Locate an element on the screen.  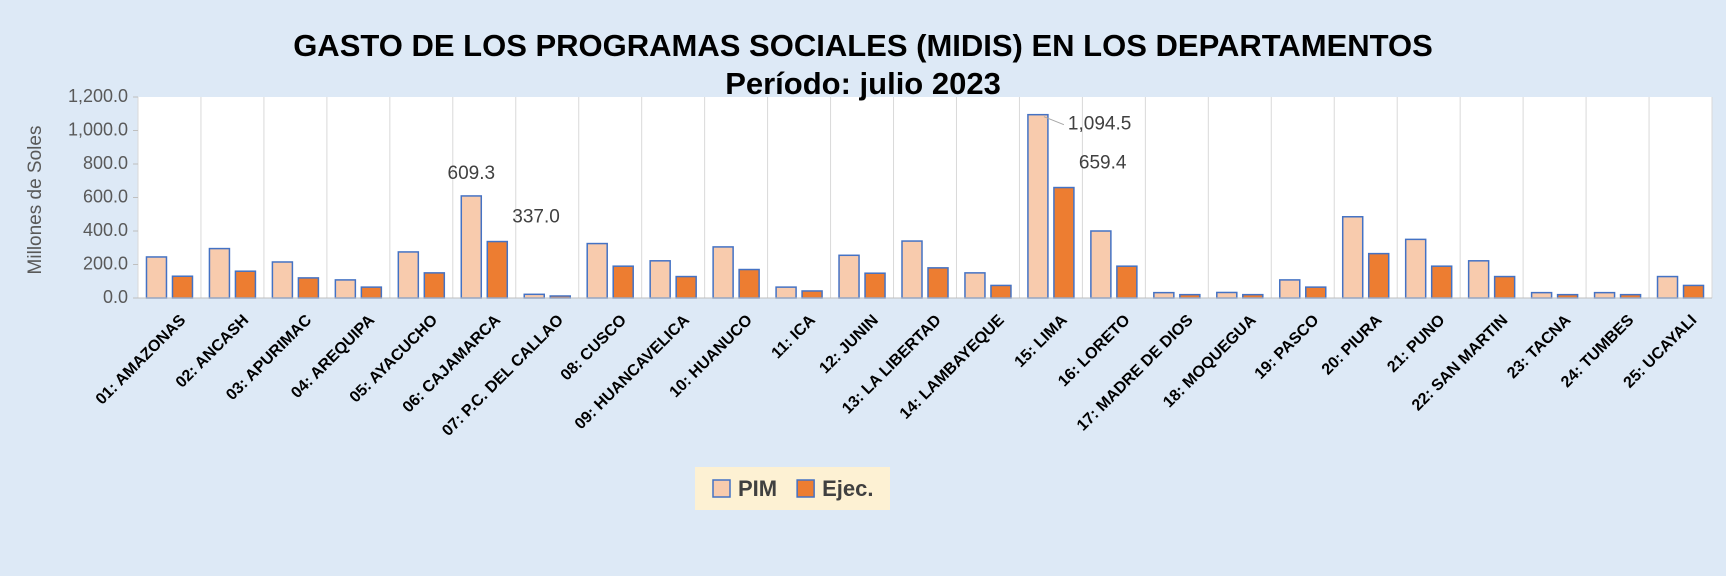
legend-label: Ejec. is located at coordinates (847, 488).